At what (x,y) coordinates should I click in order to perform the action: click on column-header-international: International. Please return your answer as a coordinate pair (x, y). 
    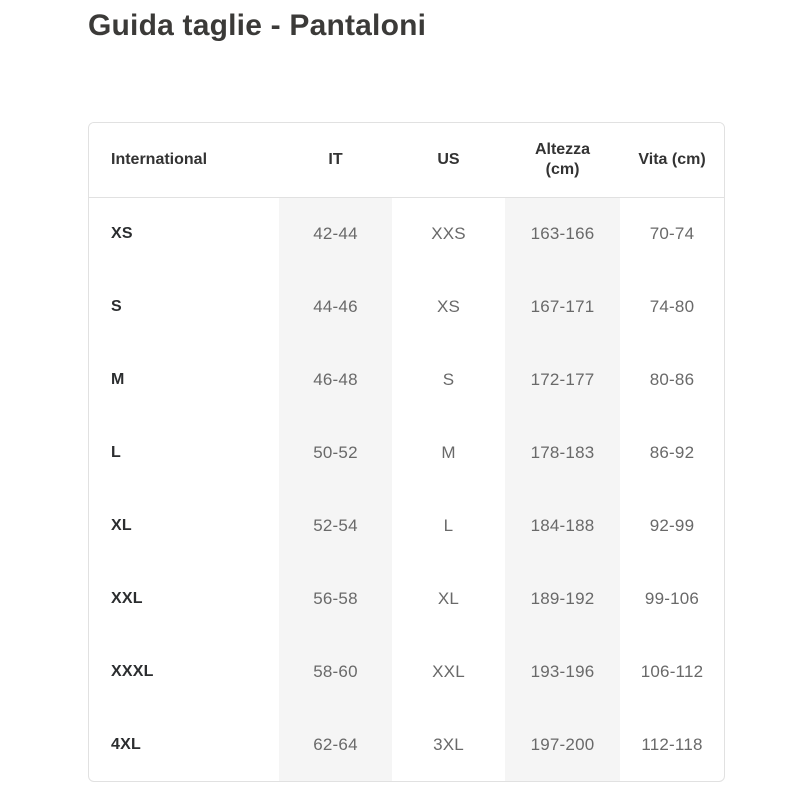
    Looking at the image, I should click on (184, 160).